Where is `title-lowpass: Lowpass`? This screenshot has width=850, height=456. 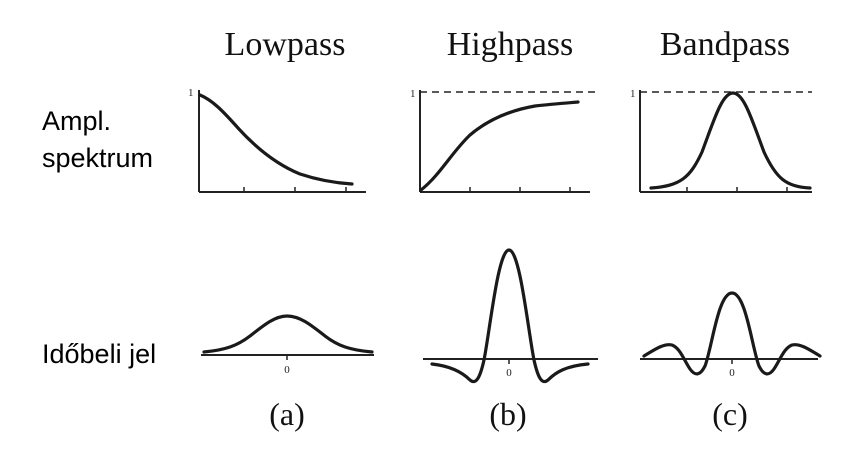
title-lowpass: Lowpass is located at coordinates (285, 44).